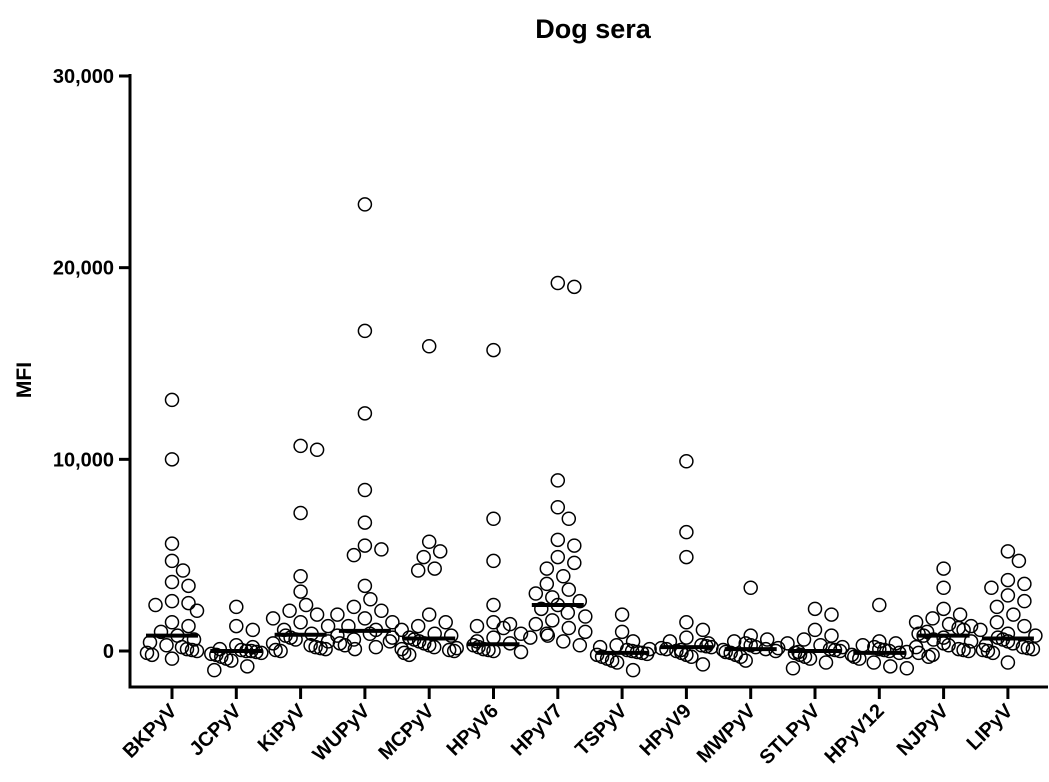 This screenshot has width=1049, height=782. I want to click on x-tick-label: JCPyV, so click(215, 730).